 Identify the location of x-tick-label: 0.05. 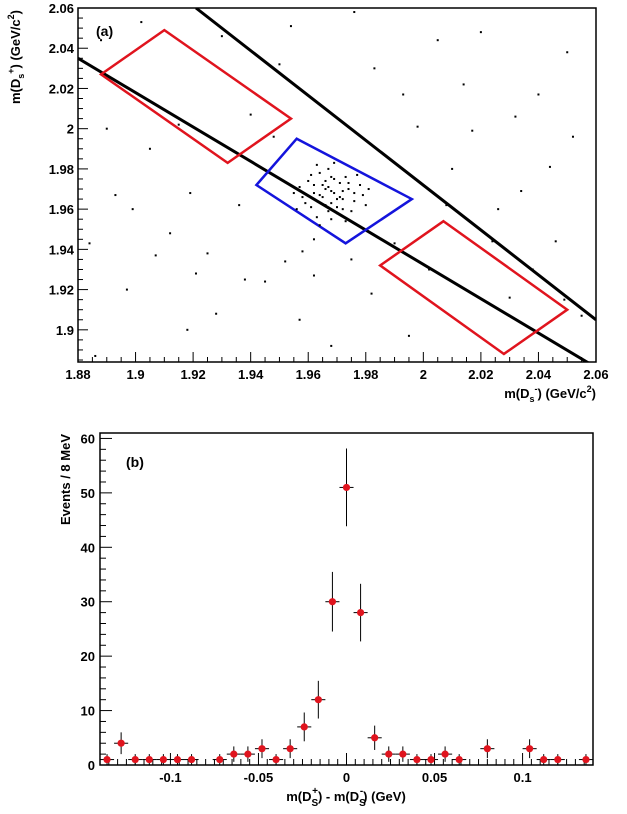
(434, 777).